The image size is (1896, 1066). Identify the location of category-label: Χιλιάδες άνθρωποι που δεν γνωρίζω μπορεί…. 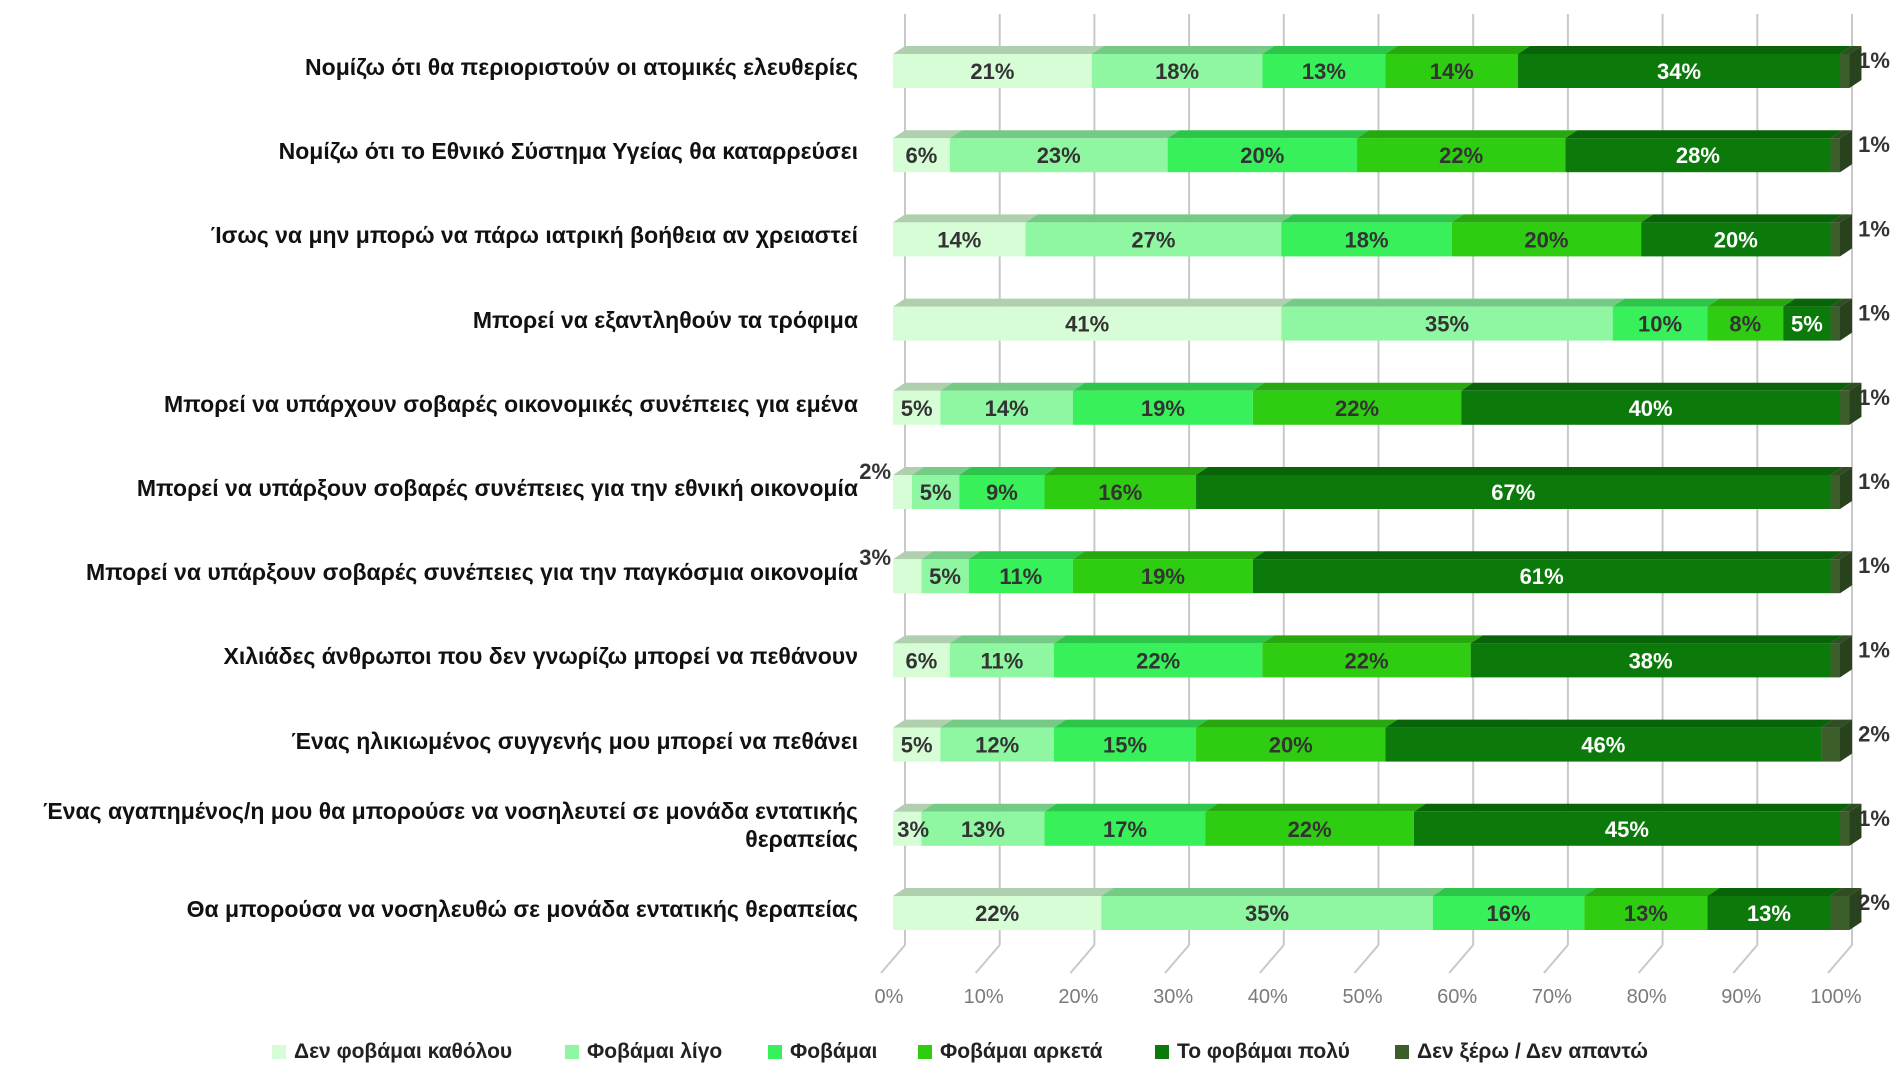
(541, 656).